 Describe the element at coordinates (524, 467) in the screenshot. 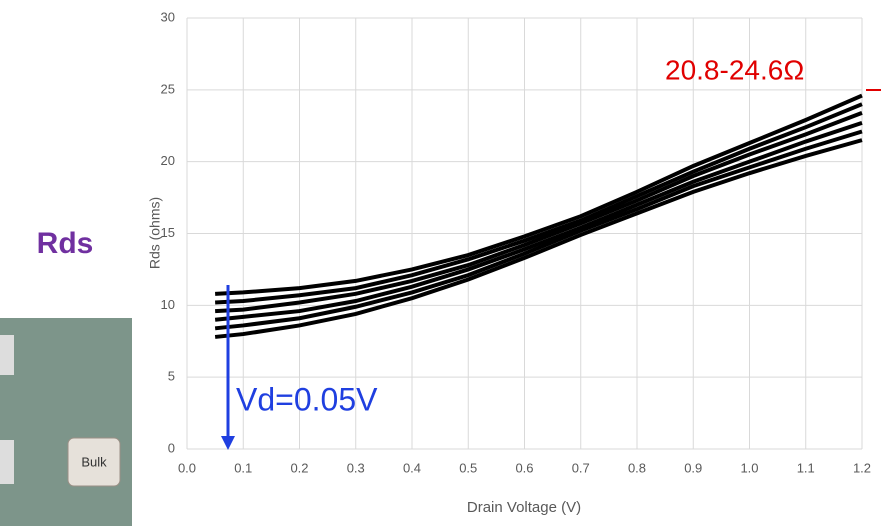

I see `x-tick-label: 0.6` at that location.